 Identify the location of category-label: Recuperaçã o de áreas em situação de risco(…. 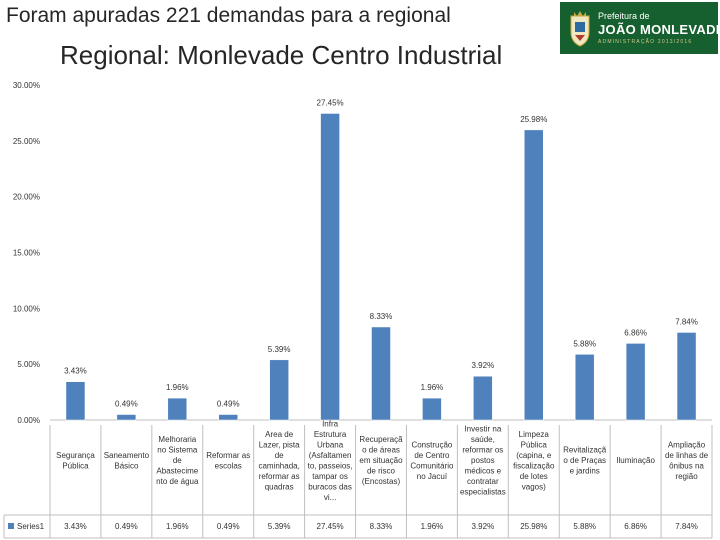
(381, 460).